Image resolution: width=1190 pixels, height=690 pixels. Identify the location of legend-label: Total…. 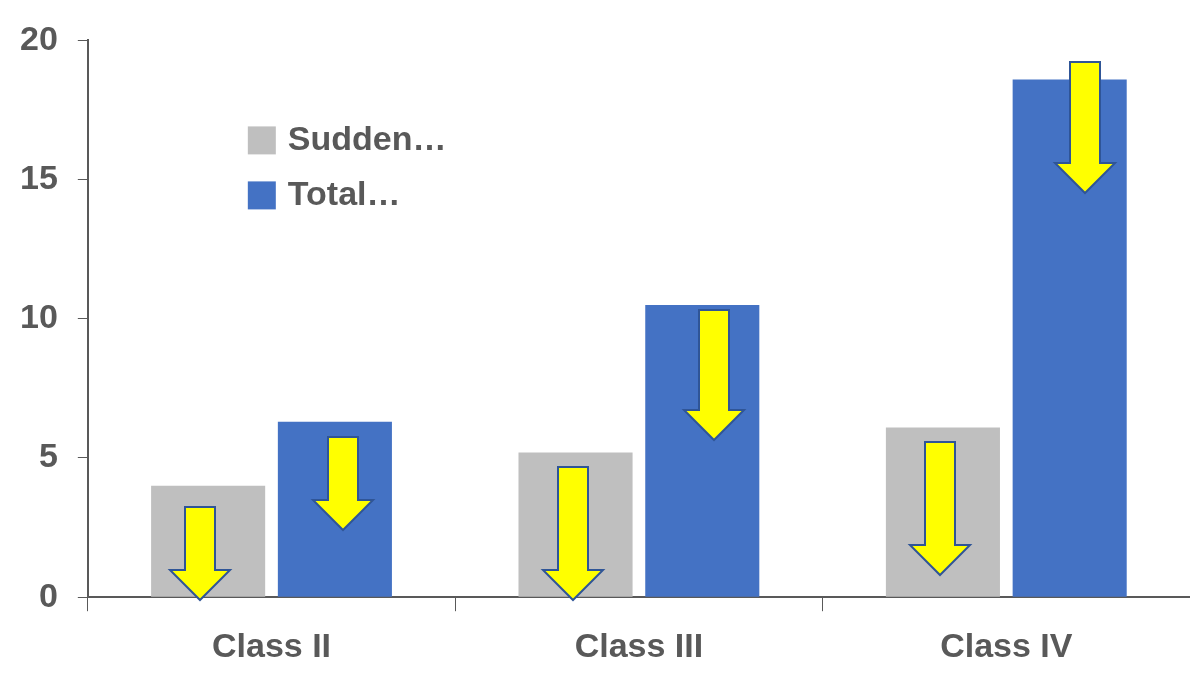
(344, 192).